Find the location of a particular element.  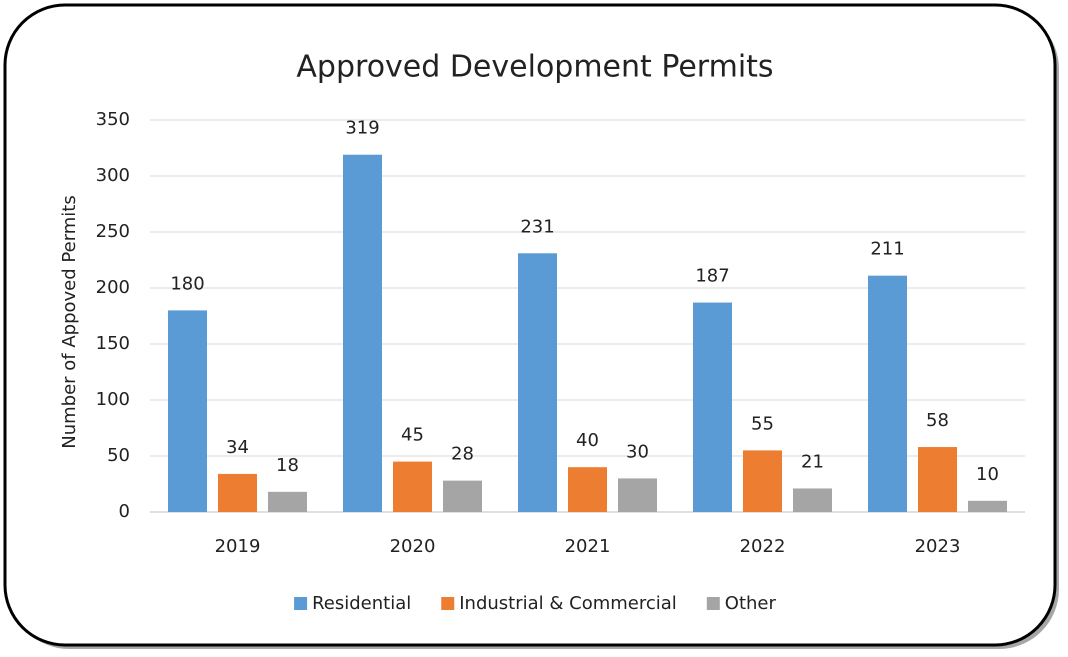

y-tick-label: 150 is located at coordinates (113, 343).